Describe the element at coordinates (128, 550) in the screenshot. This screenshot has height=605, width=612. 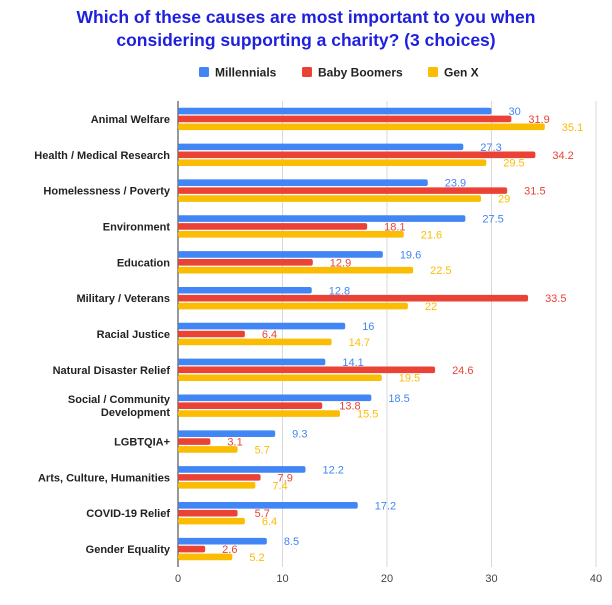
I see `category-label-gender-equality: Gender Equality` at that location.